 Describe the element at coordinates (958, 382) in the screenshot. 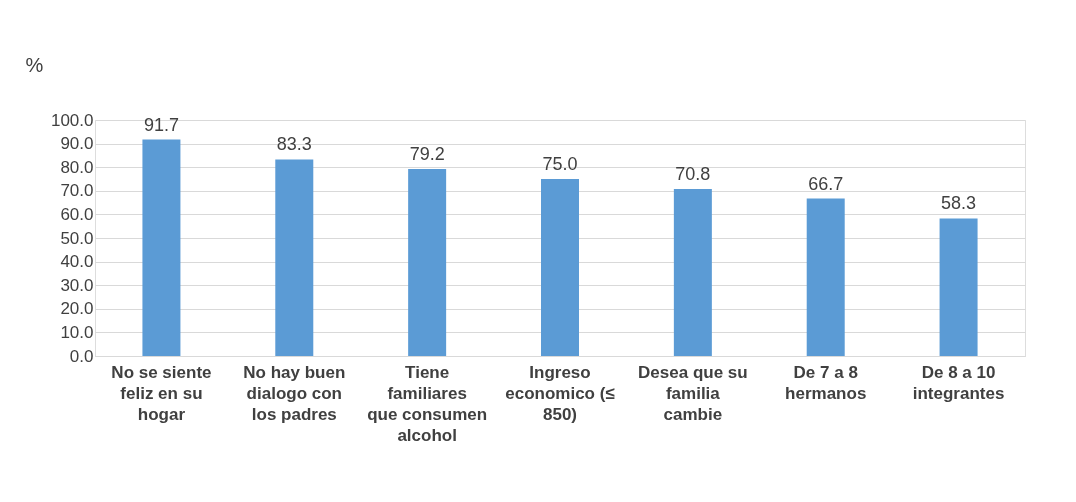

I see `x-tick-label: De 8 a 10 integrantes` at that location.